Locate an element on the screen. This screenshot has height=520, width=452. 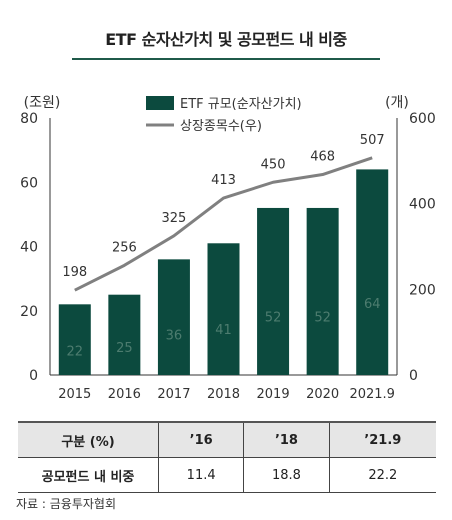
table-cell: 11.4 is located at coordinates (200, 475).